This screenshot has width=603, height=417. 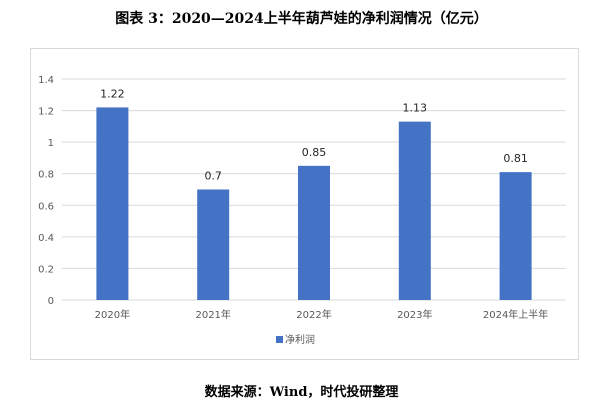 What do you see at coordinates (300, 339) in the screenshot?
I see `legend-label: 净利润` at bounding box center [300, 339].